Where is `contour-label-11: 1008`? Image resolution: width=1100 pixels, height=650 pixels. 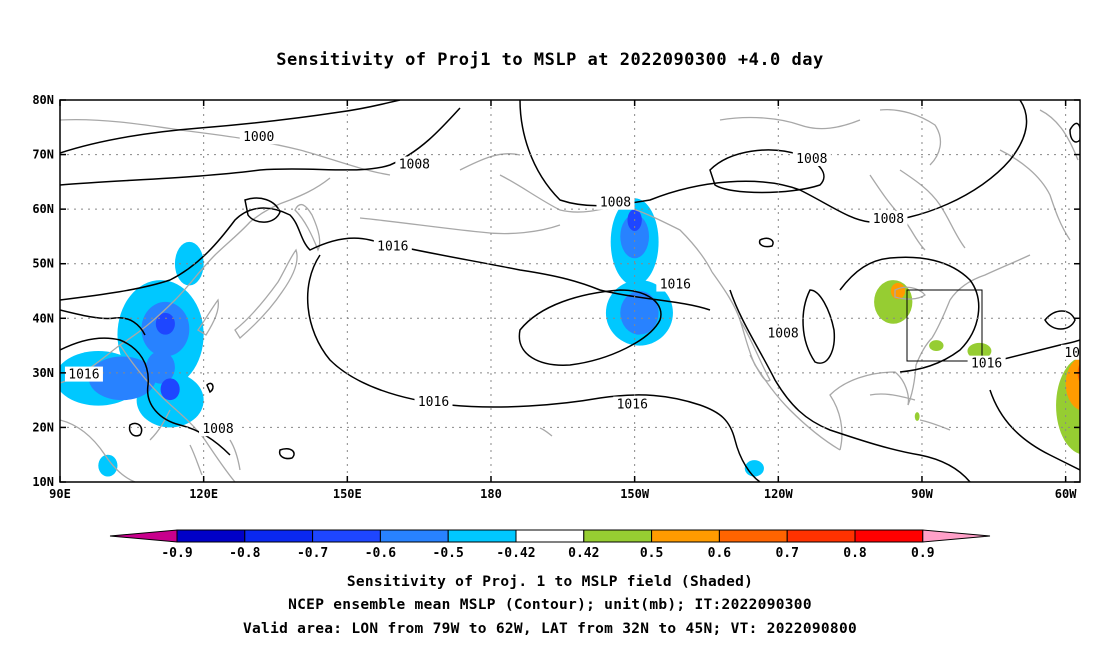
contour-label-11: 1008 is located at coordinates (217, 429).